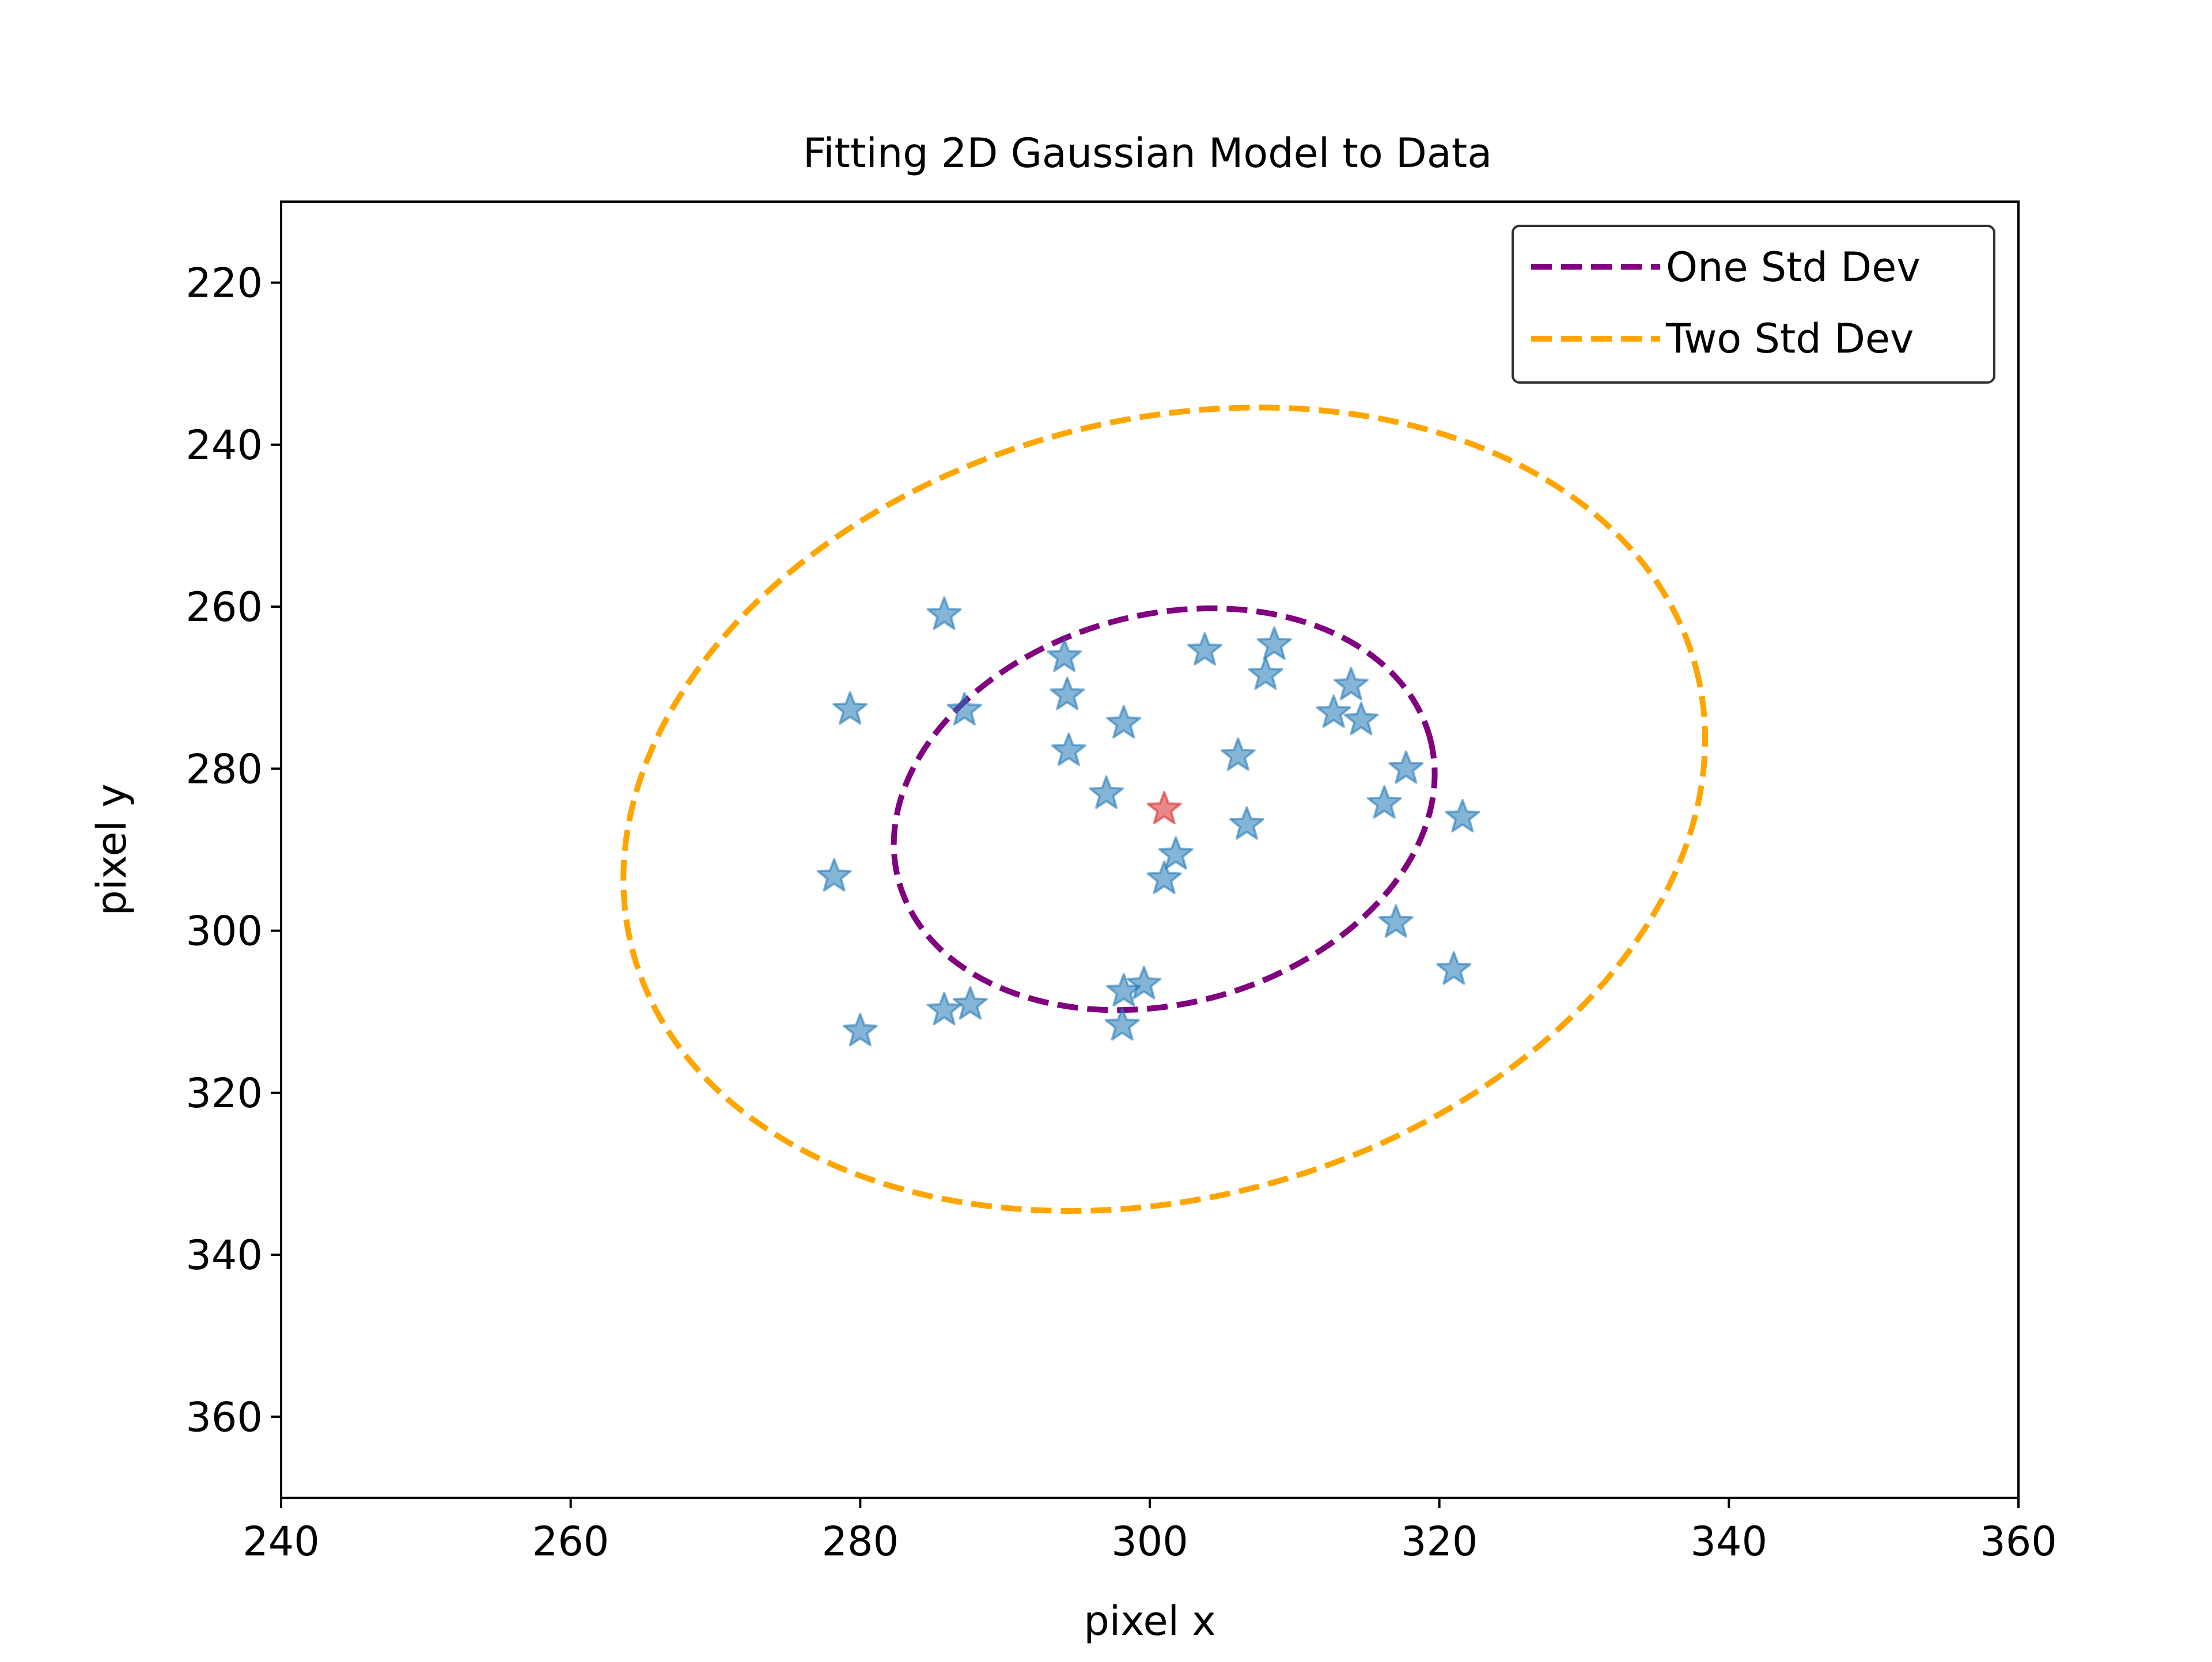  What do you see at coordinates (1729, 1542) in the screenshot?
I see `x-tick-label: 340` at bounding box center [1729, 1542].